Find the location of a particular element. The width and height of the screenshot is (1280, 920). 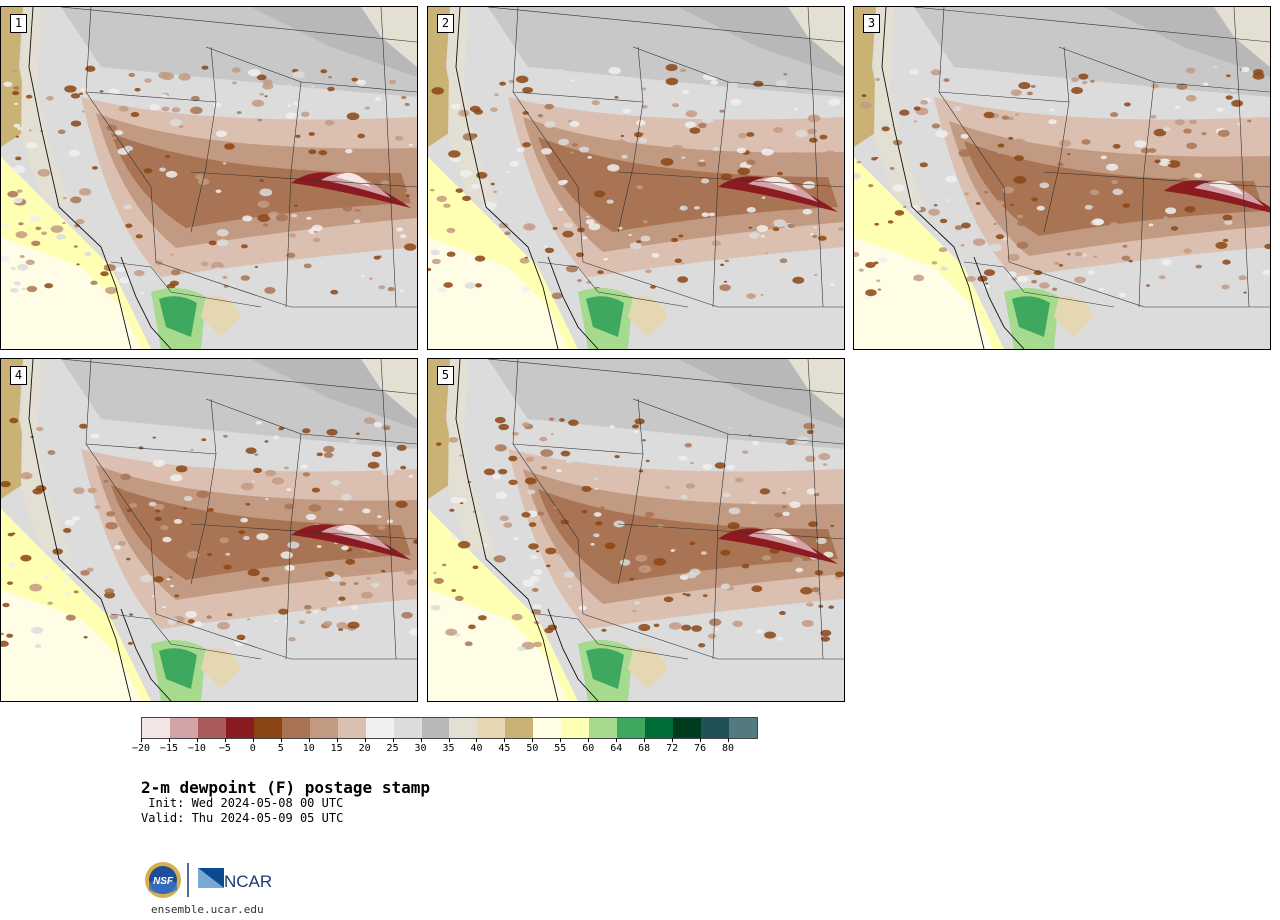

svg-text: NSF is located at coordinates (163, 881).